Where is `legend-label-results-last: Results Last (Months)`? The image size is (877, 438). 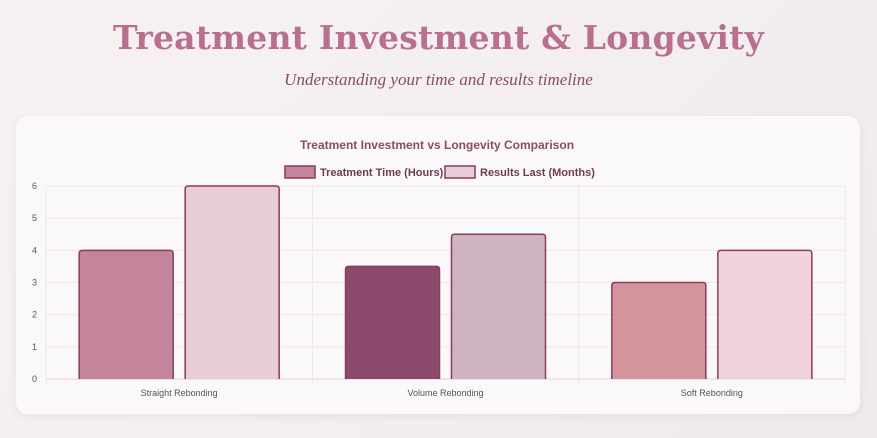 legend-label-results-last: Results Last (Months) is located at coordinates (537, 173).